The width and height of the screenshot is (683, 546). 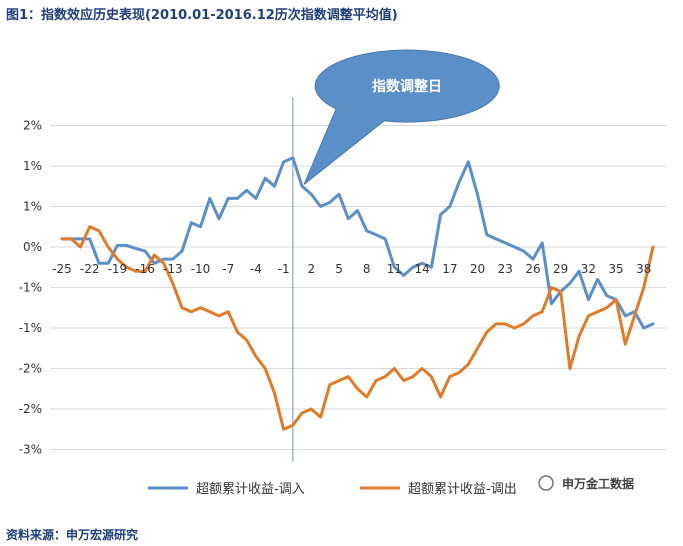 What do you see at coordinates (32, 247) in the screenshot?
I see `y-tick-label: 0%` at bounding box center [32, 247].